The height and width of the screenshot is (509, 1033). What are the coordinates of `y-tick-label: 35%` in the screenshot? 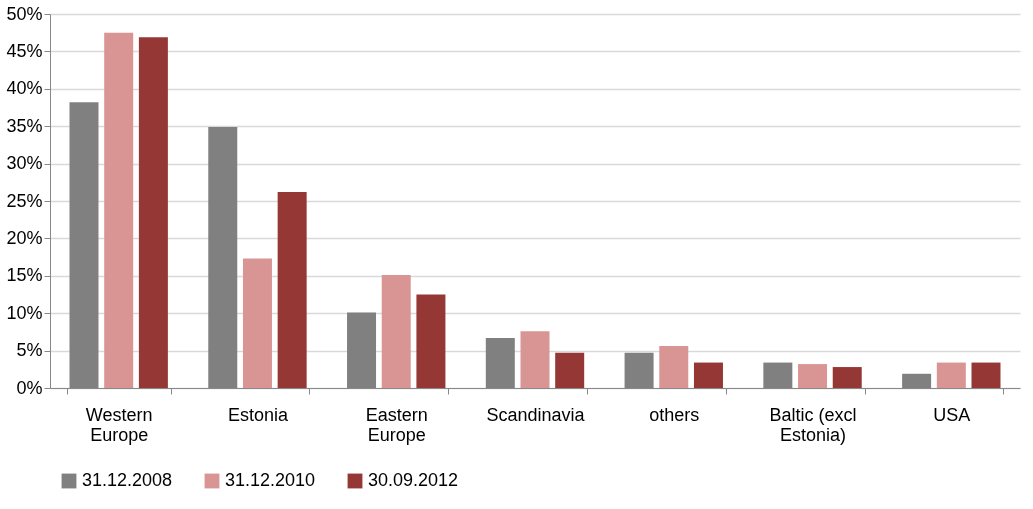 It's located at (24, 125).